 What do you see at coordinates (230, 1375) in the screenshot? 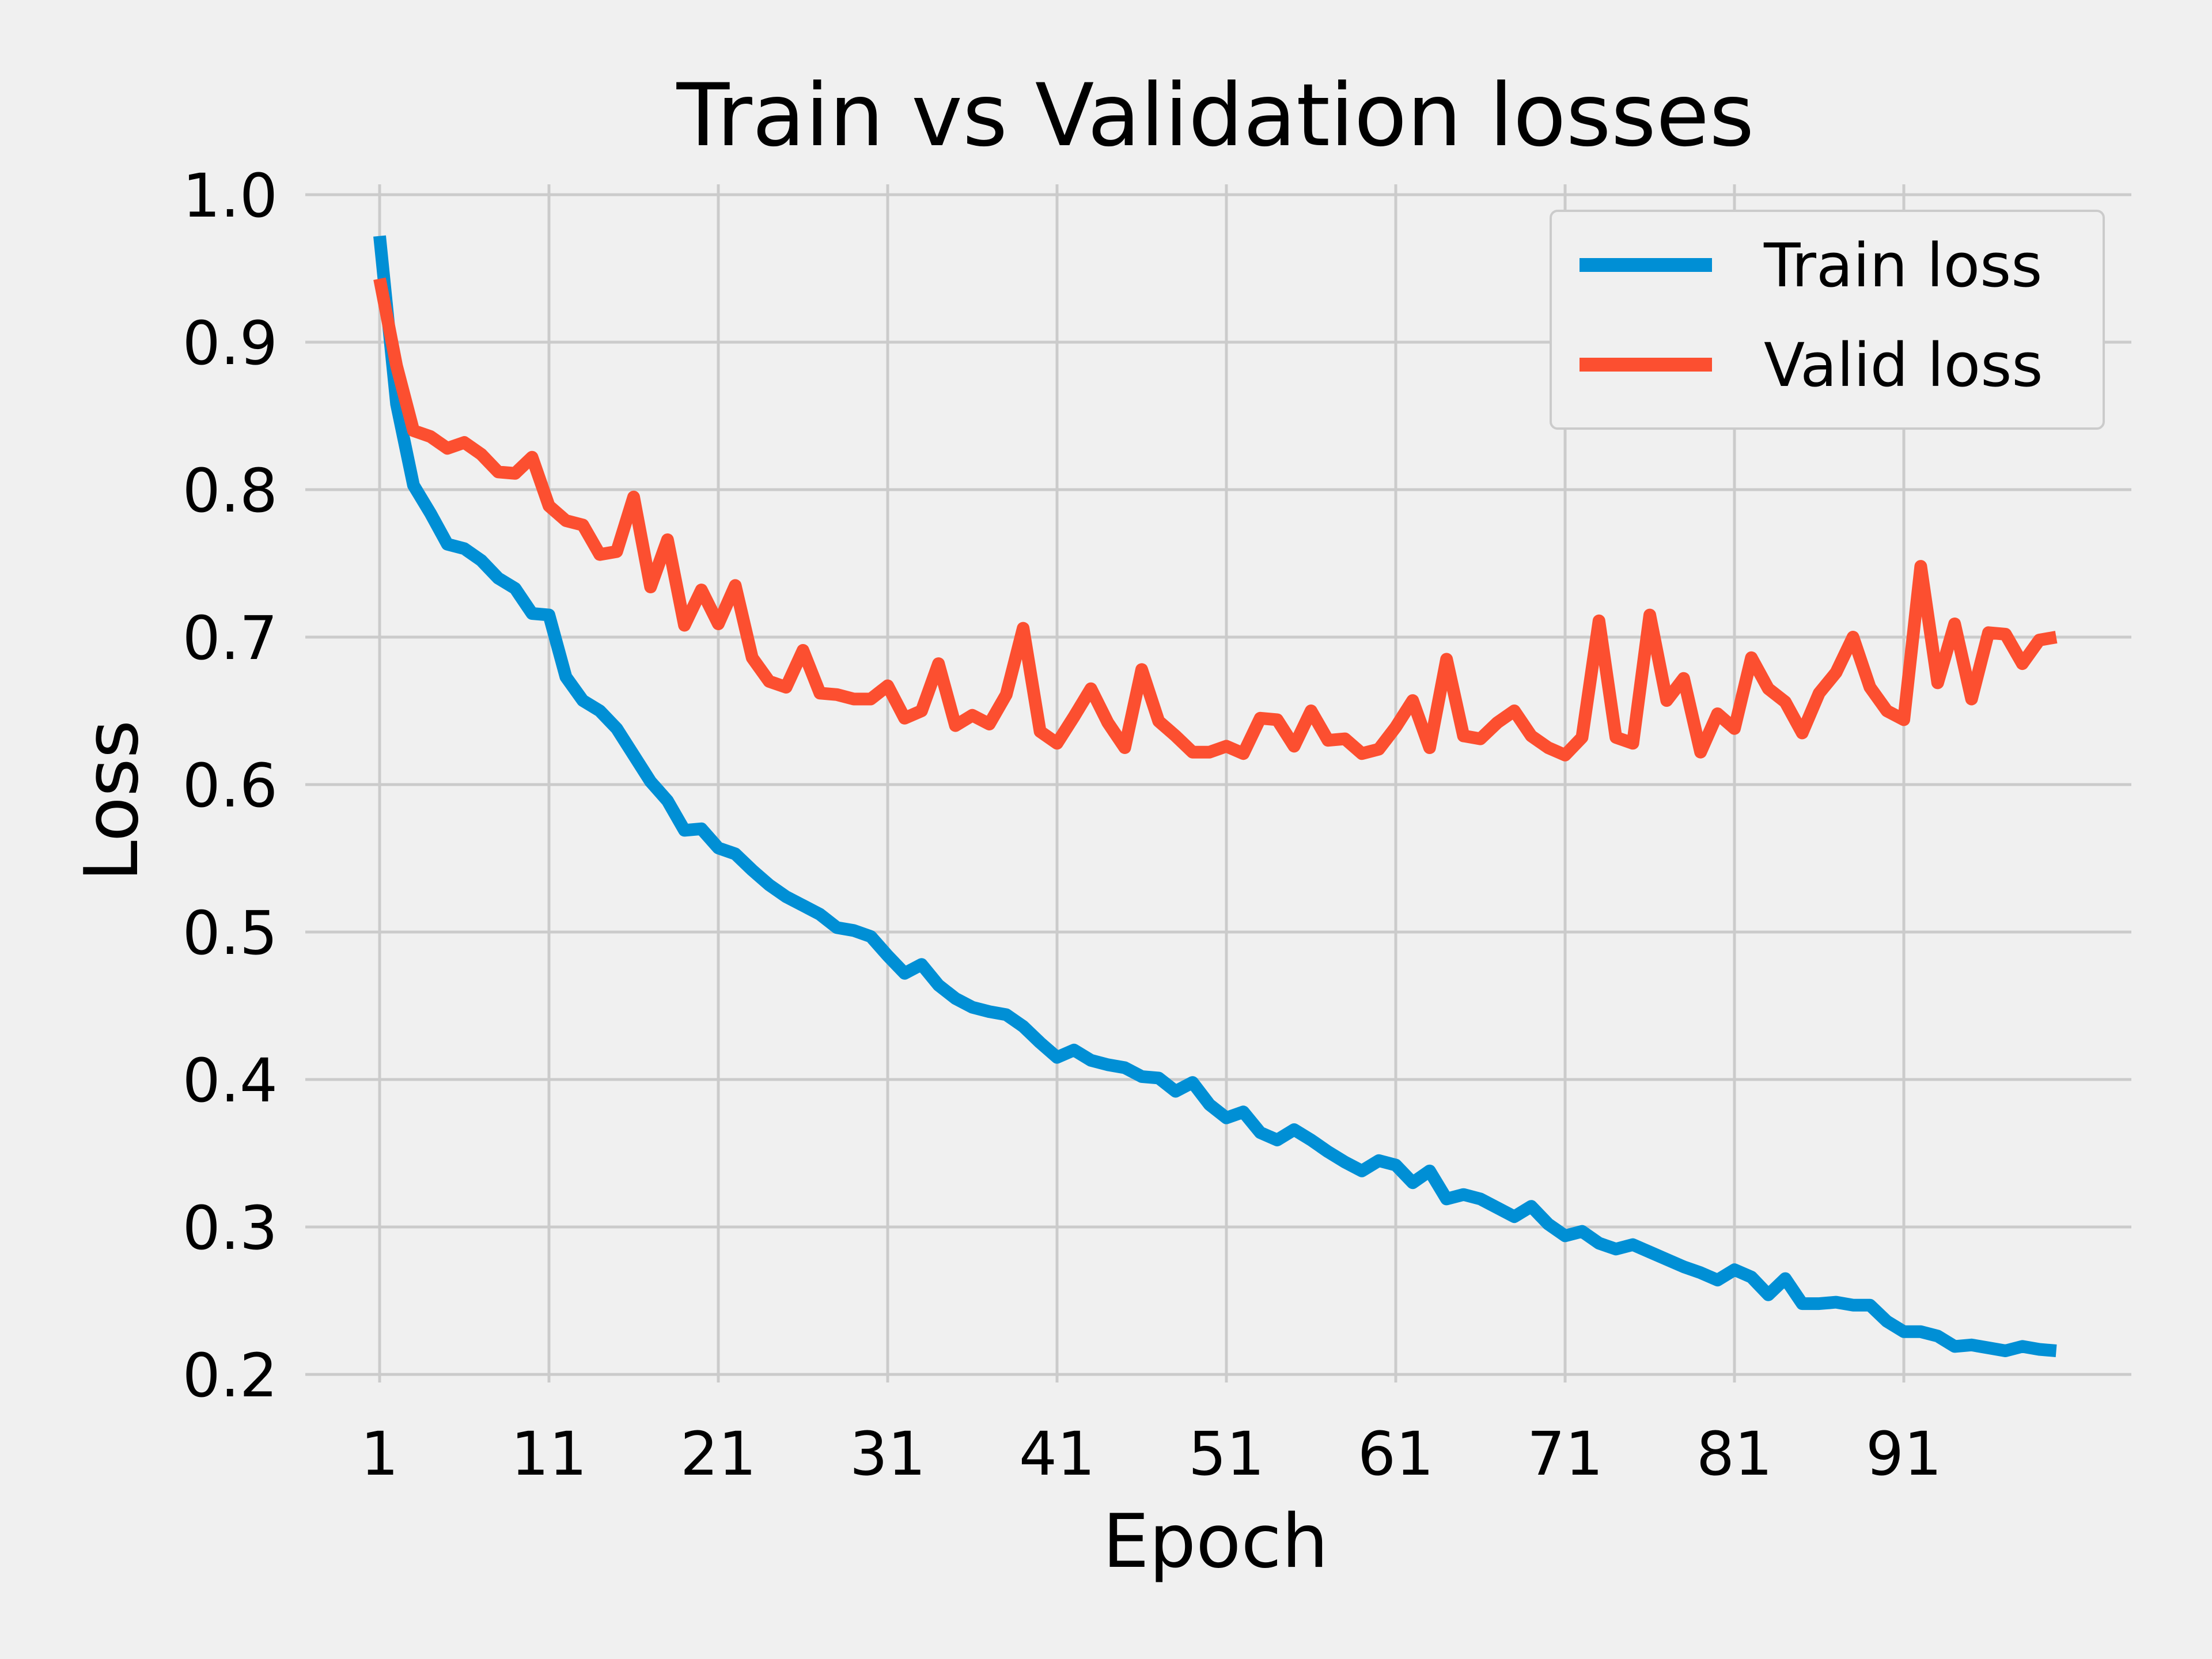
I see `y-tick-label: 0.2` at bounding box center [230, 1375].